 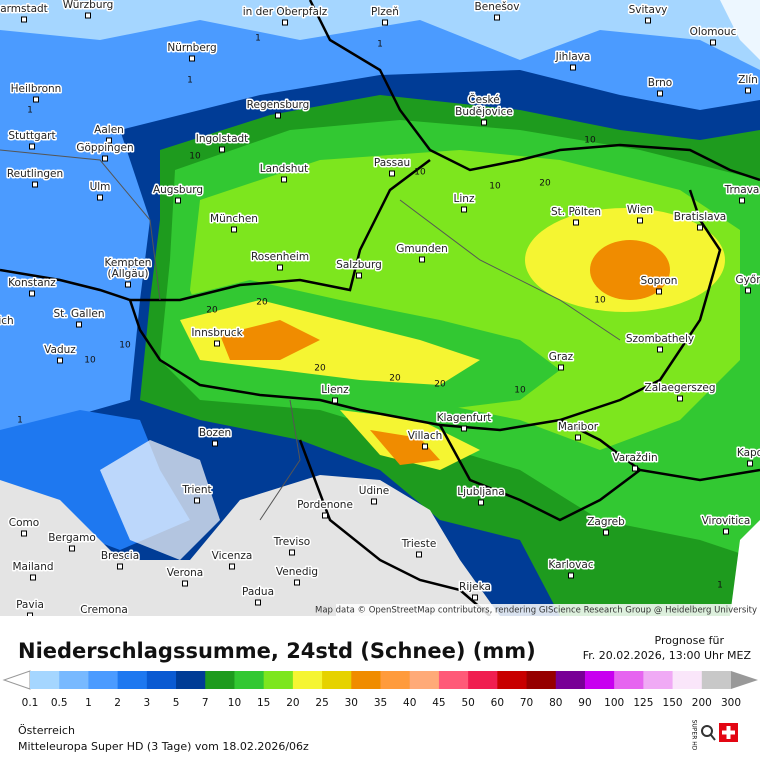 I want to click on legend-label: 100, so click(x=614, y=703).